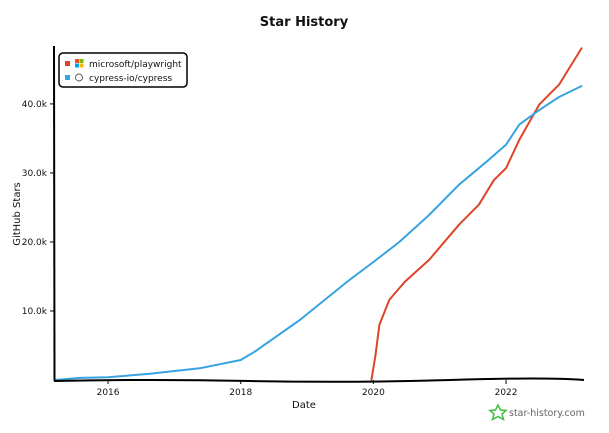 The height and width of the screenshot is (433, 609). What do you see at coordinates (130, 79) in the screenshot?
I see `legend-label-cypress: cypress-io/cypress` at bounding box center [130, 79].